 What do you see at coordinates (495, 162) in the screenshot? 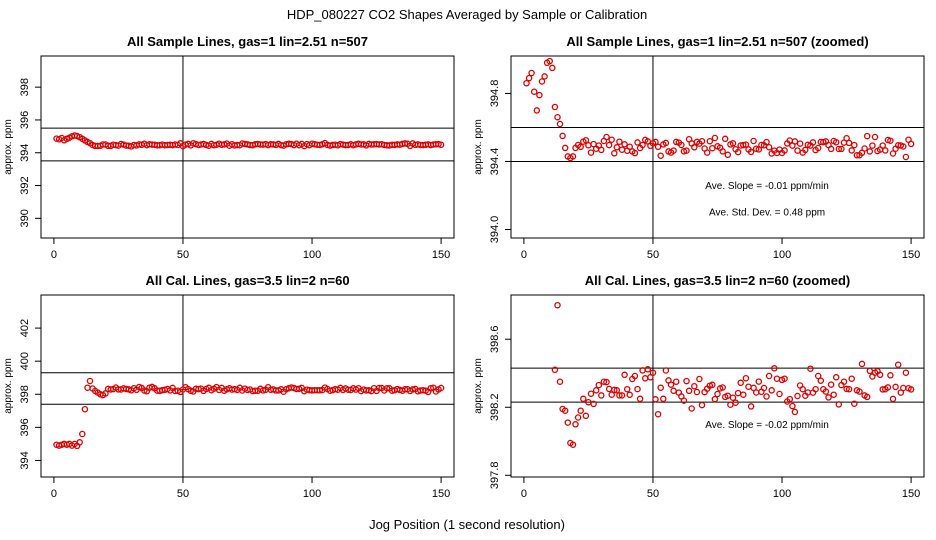
I see `y-tick-label: 394.4` at bounding box center [495, 162].